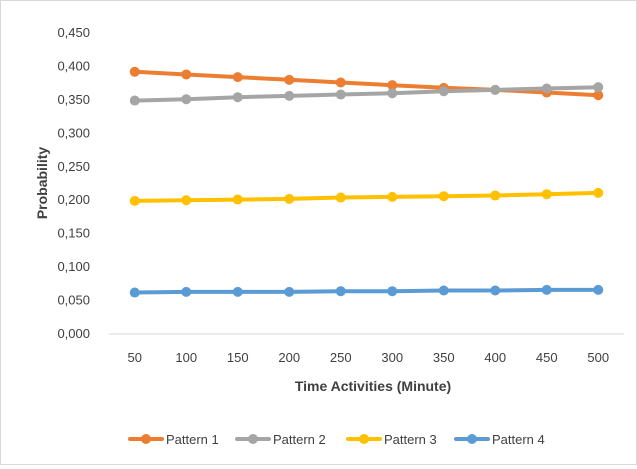 This screenshot has height=469, width=637. Describe the element at coordinates (495, 357) in the screenshot. I see `x-tick-label: 400` at that location.